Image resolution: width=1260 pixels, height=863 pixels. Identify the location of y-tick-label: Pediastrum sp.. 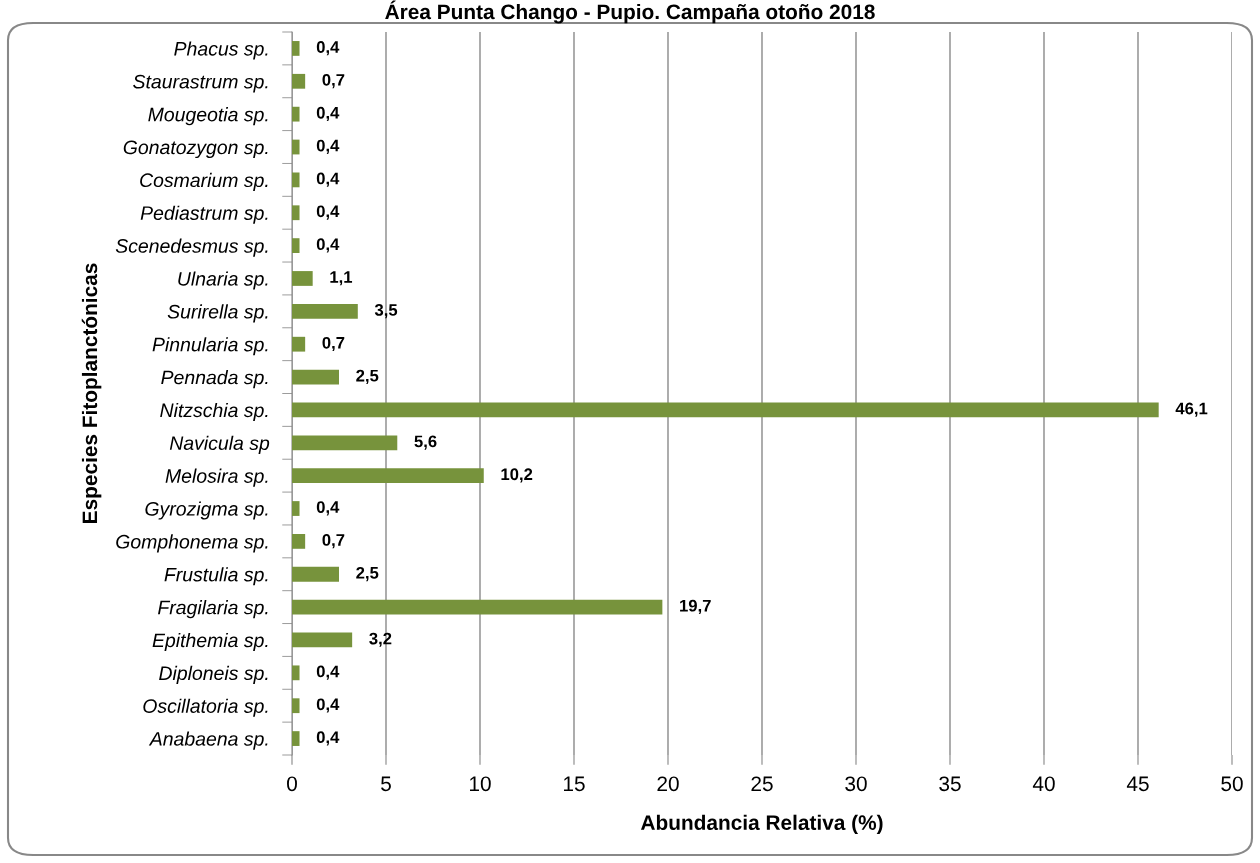
(204, 214).